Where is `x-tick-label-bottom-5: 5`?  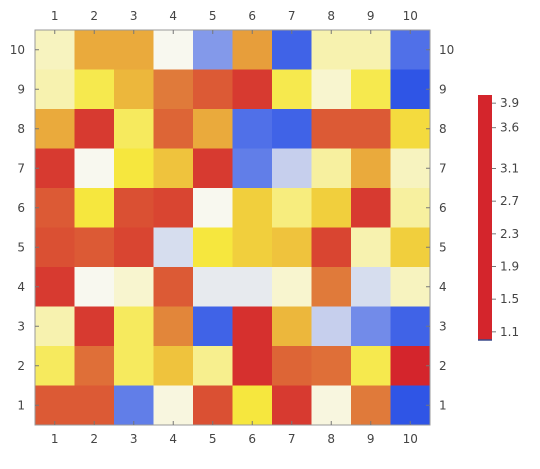
x-tick-label-bottom-5: 5 is located at coordinates (213, 439).